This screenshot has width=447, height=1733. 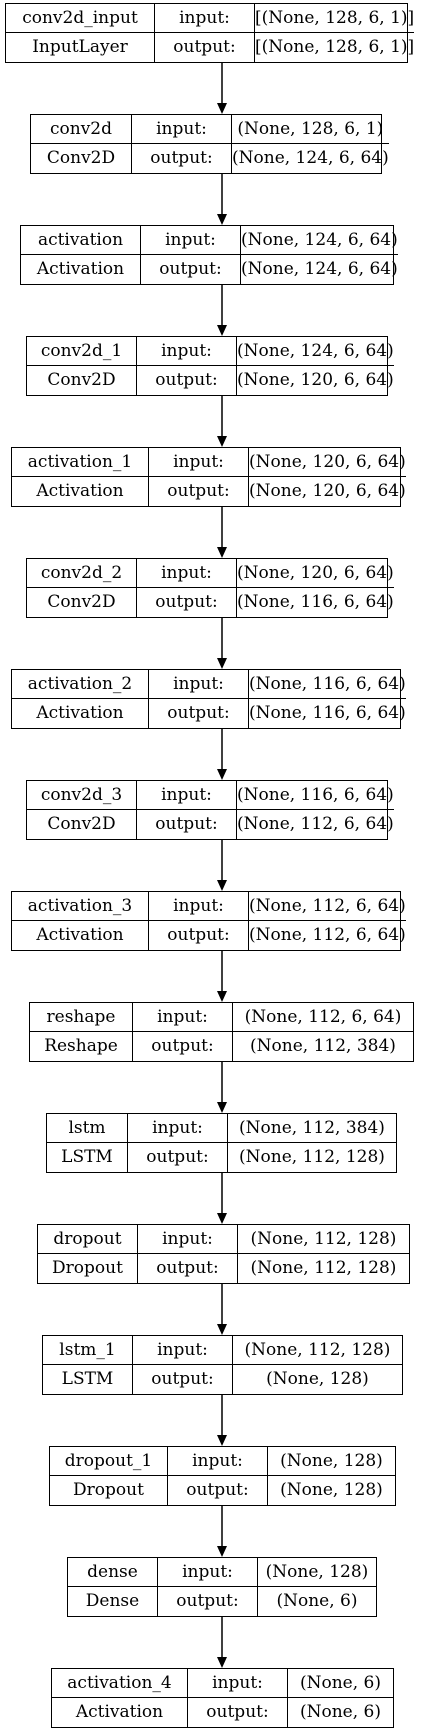 I want to click on node-name: conv2d_3, so click(x=82, y=795).